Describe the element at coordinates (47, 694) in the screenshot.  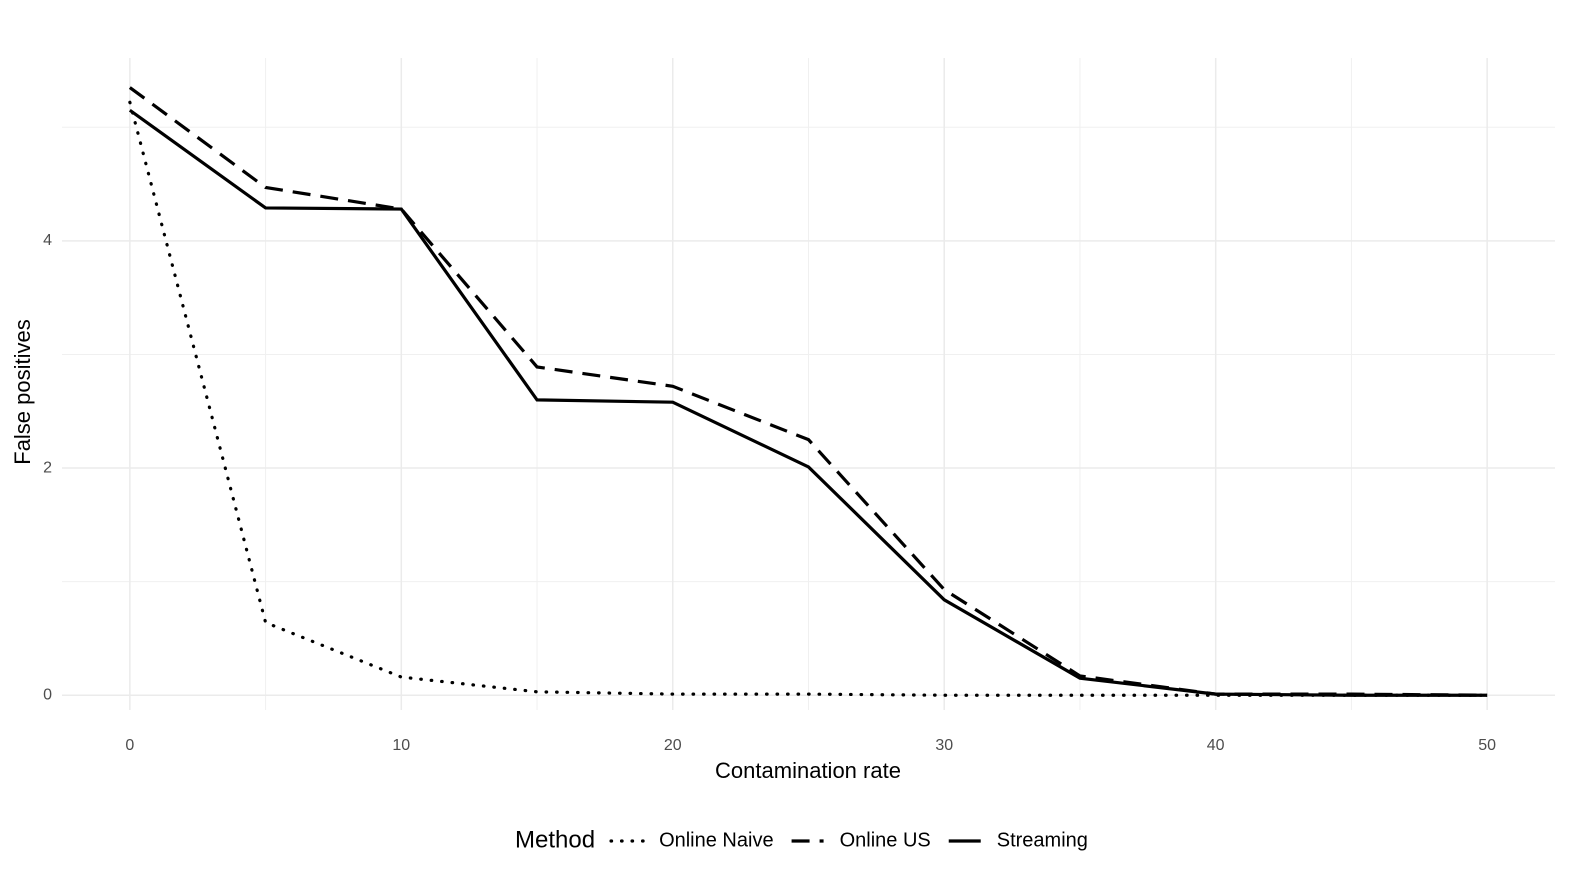
I see `y-tick-label: 0` at that location.